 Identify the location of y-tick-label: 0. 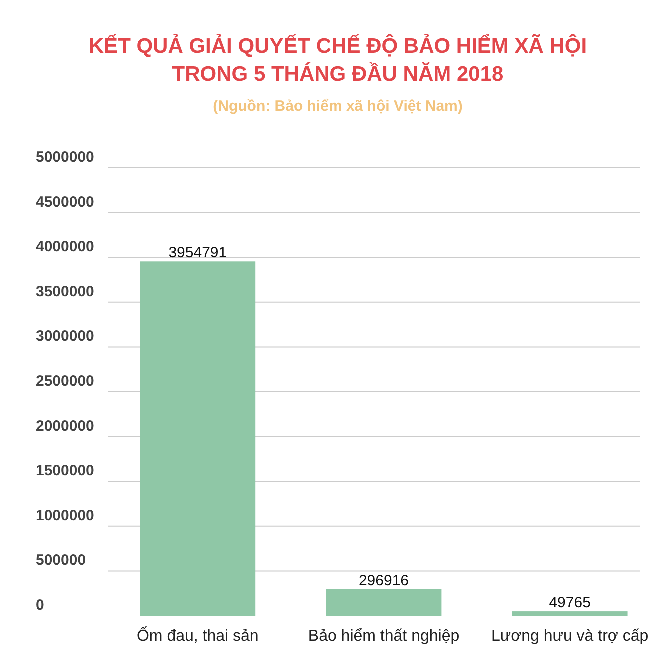
(40, 605).